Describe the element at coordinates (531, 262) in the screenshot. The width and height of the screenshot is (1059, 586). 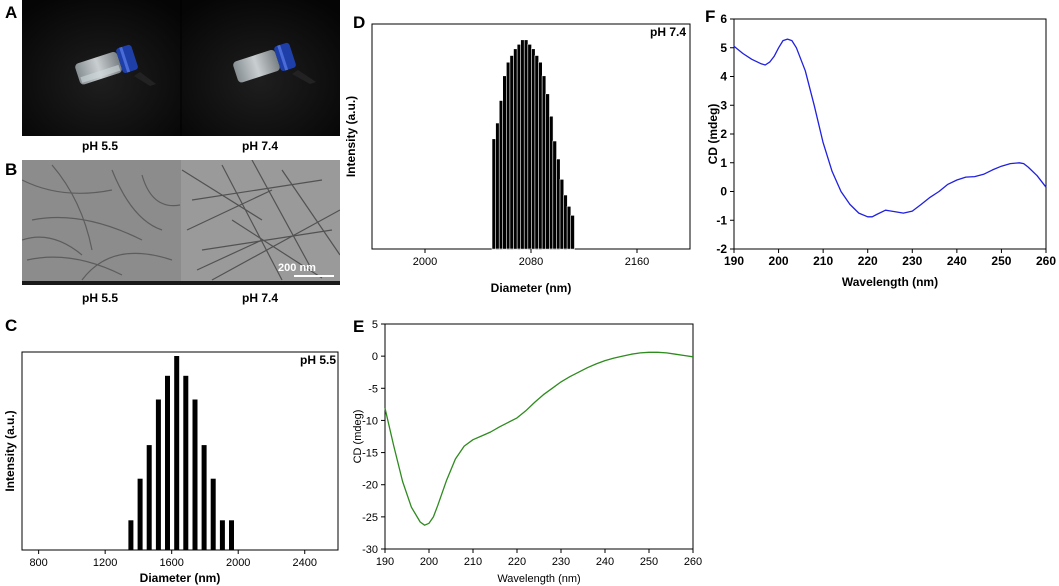
I see `x-tick-label-1: 2080` at that location.